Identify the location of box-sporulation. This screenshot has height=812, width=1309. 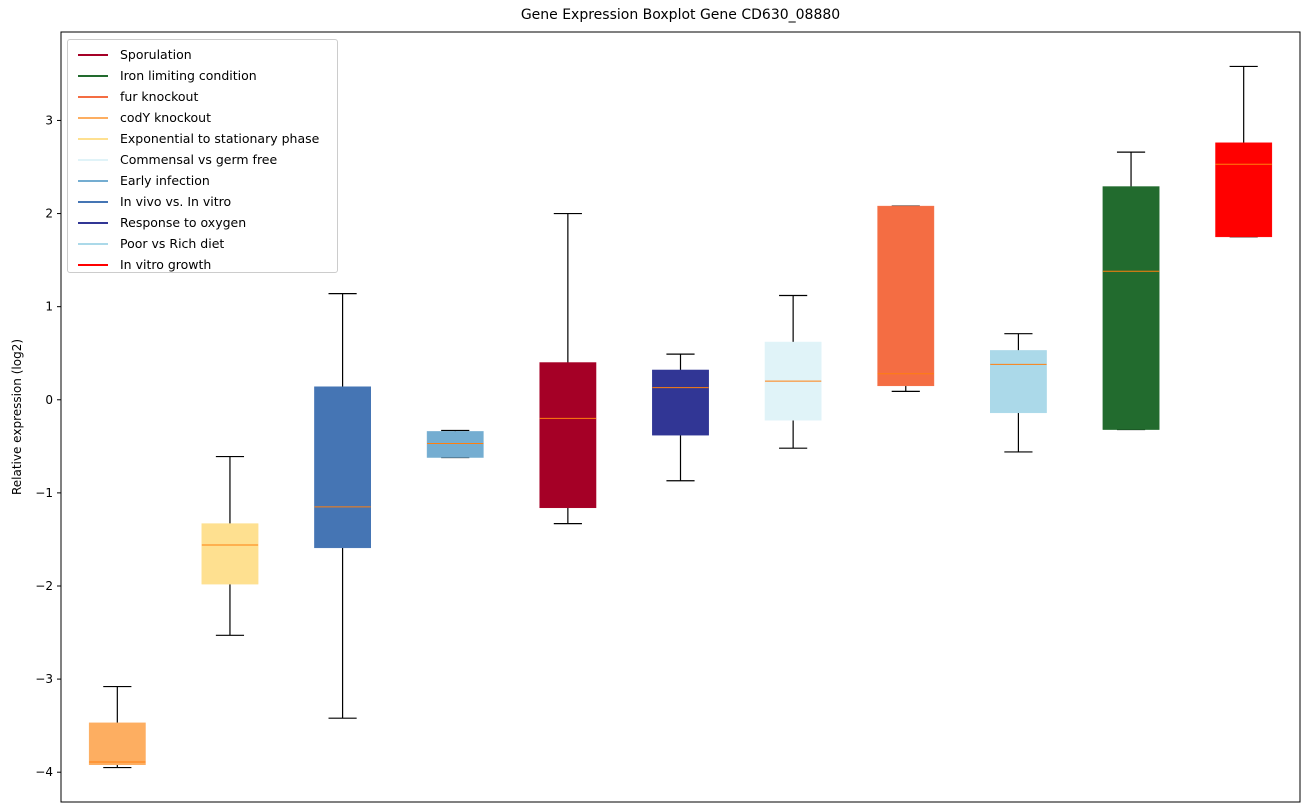
(568, 368).